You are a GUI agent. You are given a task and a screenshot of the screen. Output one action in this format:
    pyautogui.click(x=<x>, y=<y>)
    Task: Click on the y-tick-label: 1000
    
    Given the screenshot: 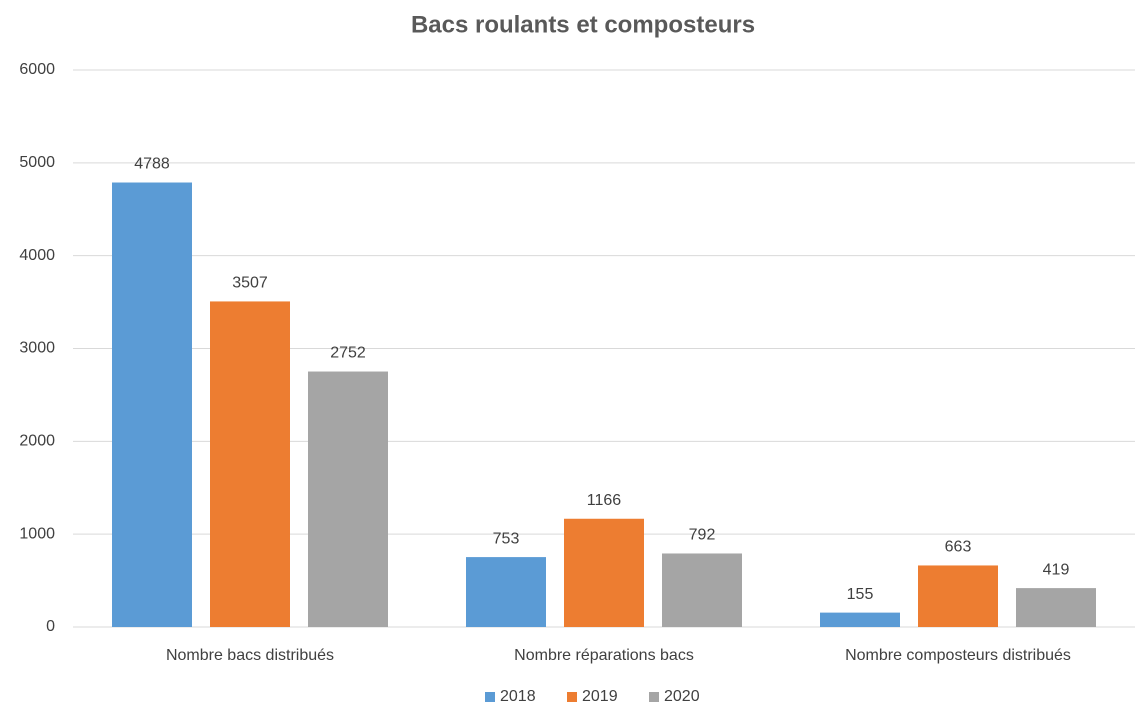 What is the action you would take?
    pyautogui.click(x=37, y=533)
    